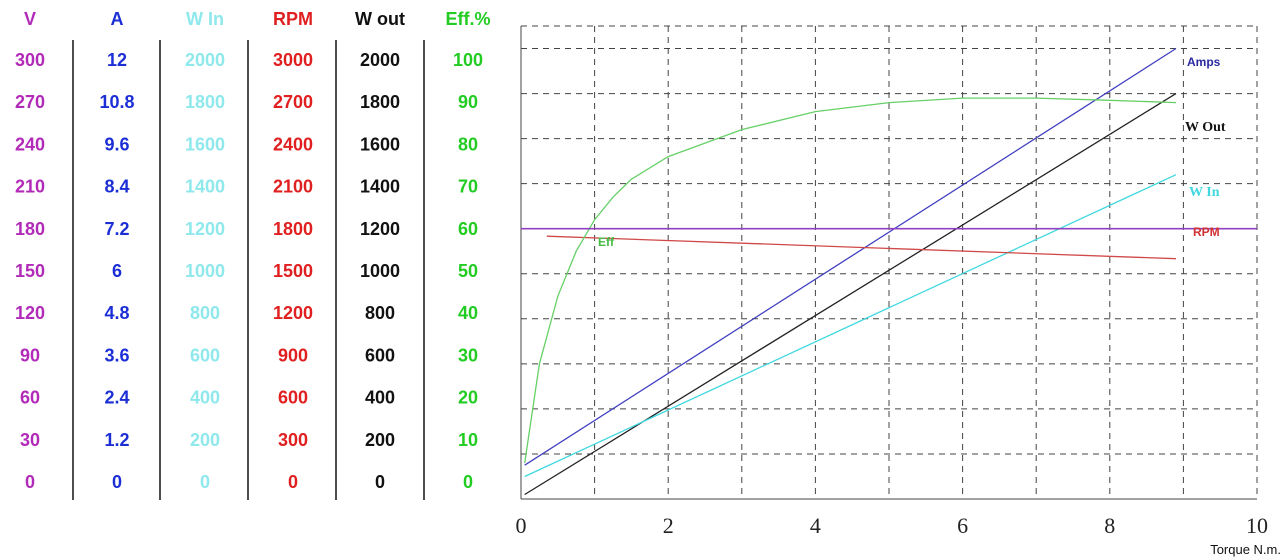  I want to click on table-cell-w-out: 2000, so click(380, 60).